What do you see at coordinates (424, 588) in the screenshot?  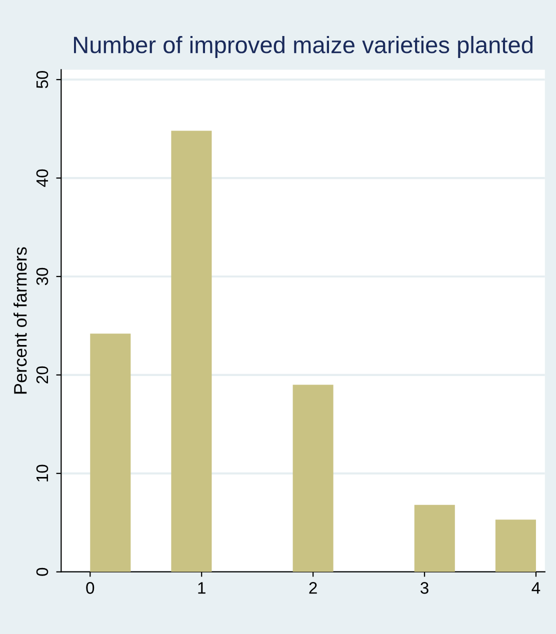 I see `x-tick-label: 3` at bounding box center [424, 588].